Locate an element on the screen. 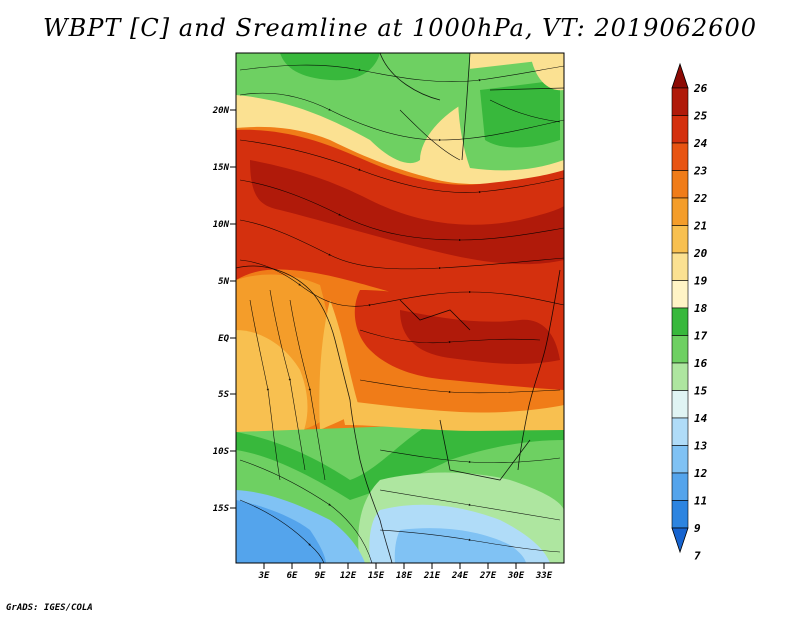 The width and height of the screenshot is (800, 618). lon-label: 12E is located at coordinates (348, 576).